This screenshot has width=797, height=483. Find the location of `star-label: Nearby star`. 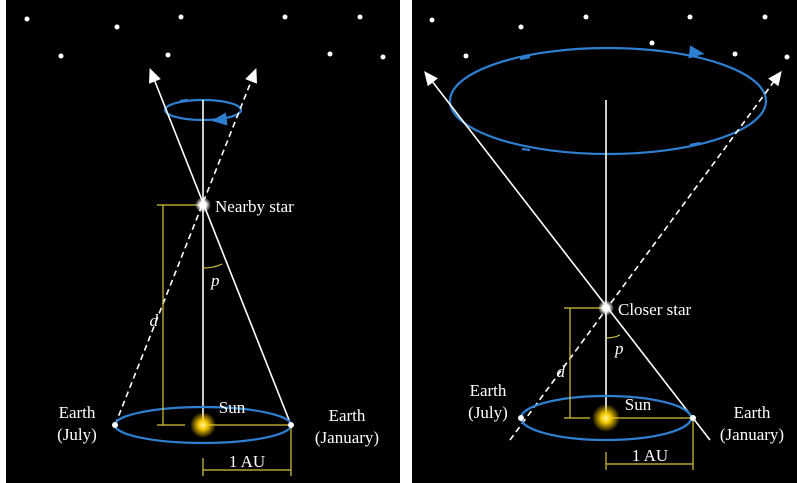

star-label: Nearby star is located at coordinates (254, 206).